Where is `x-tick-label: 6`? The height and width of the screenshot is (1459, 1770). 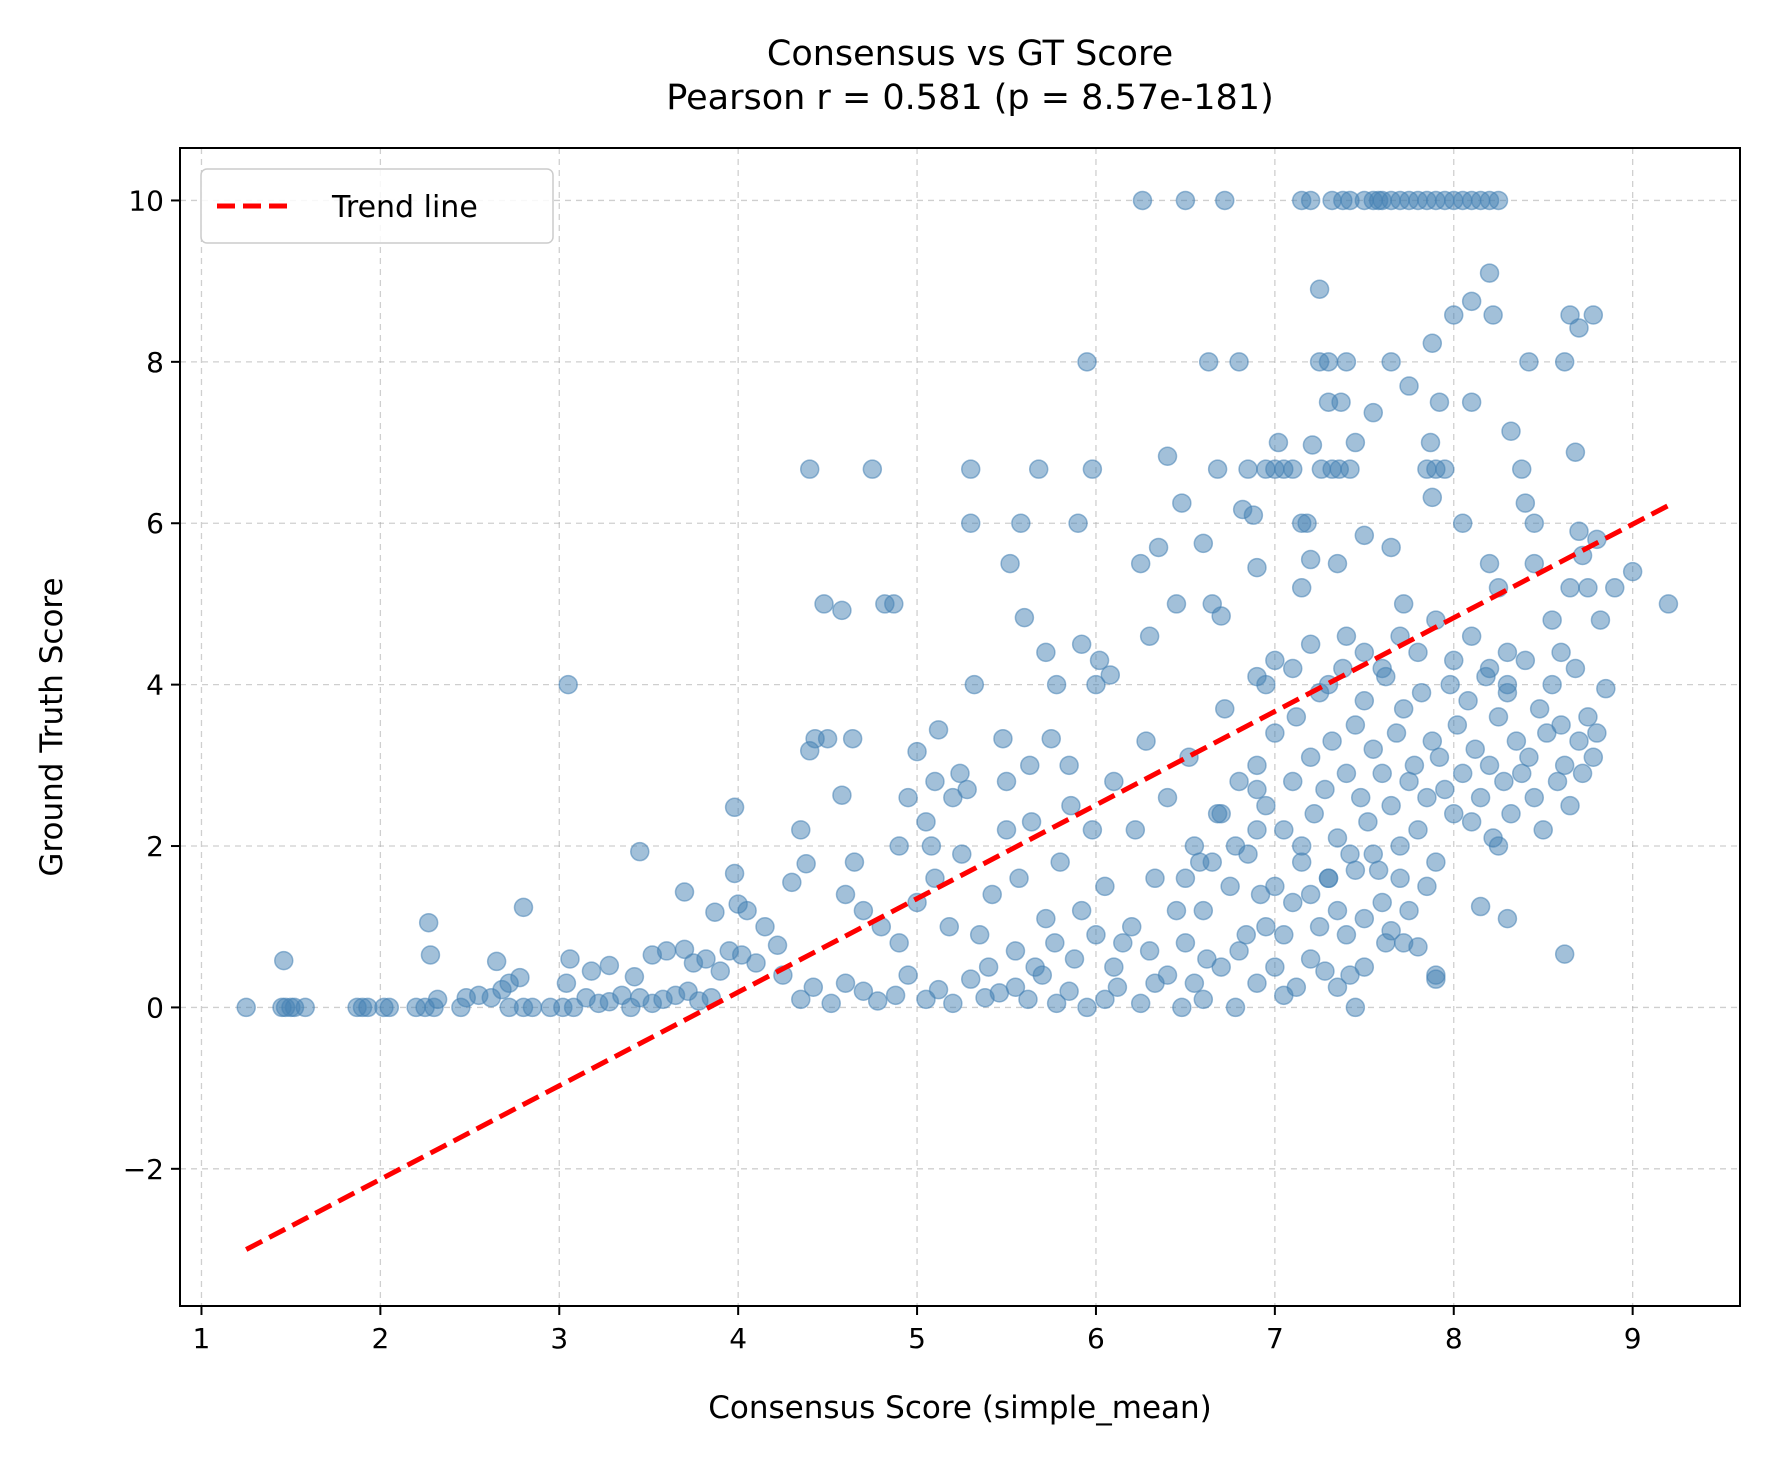
x-tick-label: 6 is located at coordinates (1096, 1338).